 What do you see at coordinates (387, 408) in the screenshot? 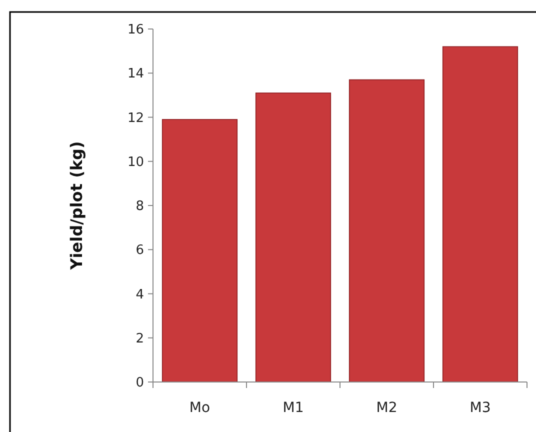
I see `x-tick-label: M2` at bounding box center [387, 408].